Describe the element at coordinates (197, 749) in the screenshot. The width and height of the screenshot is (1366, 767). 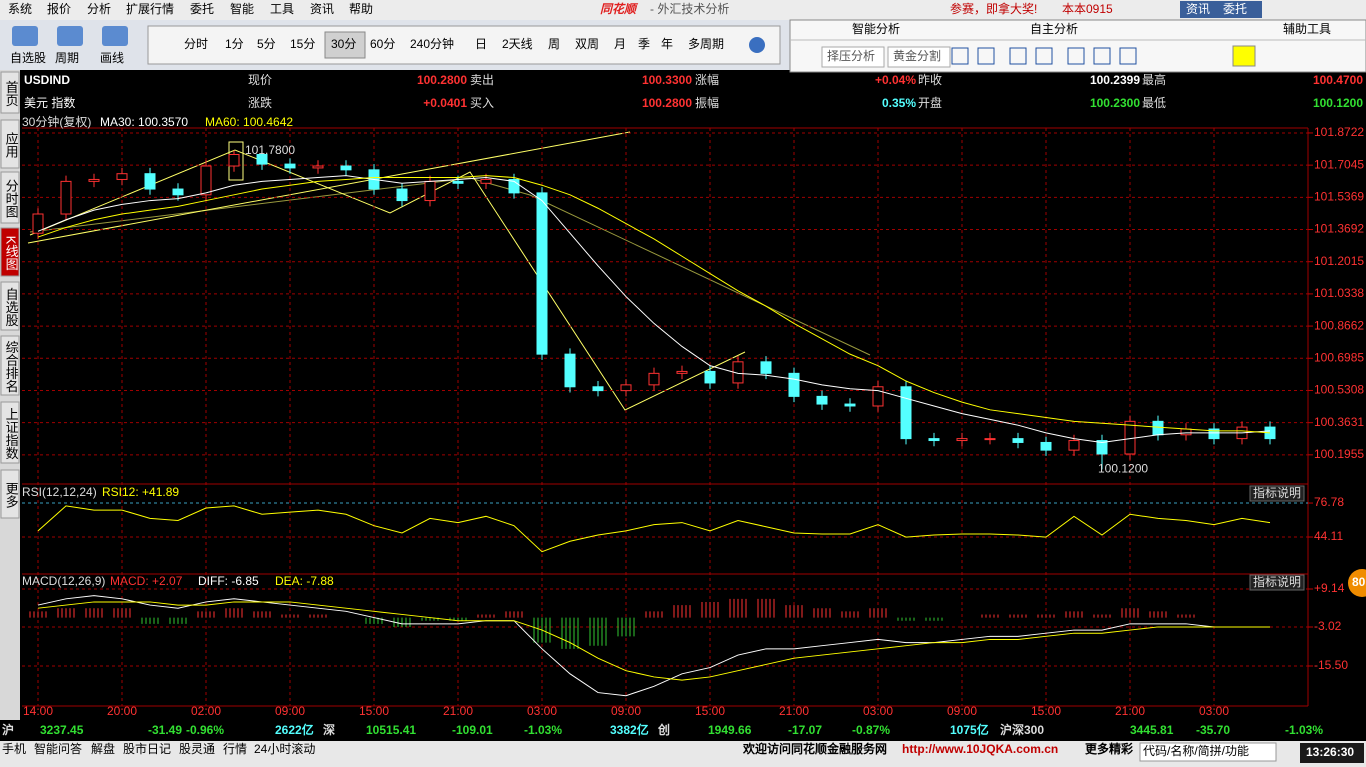
I see `status-link: 股灵通` at that location.